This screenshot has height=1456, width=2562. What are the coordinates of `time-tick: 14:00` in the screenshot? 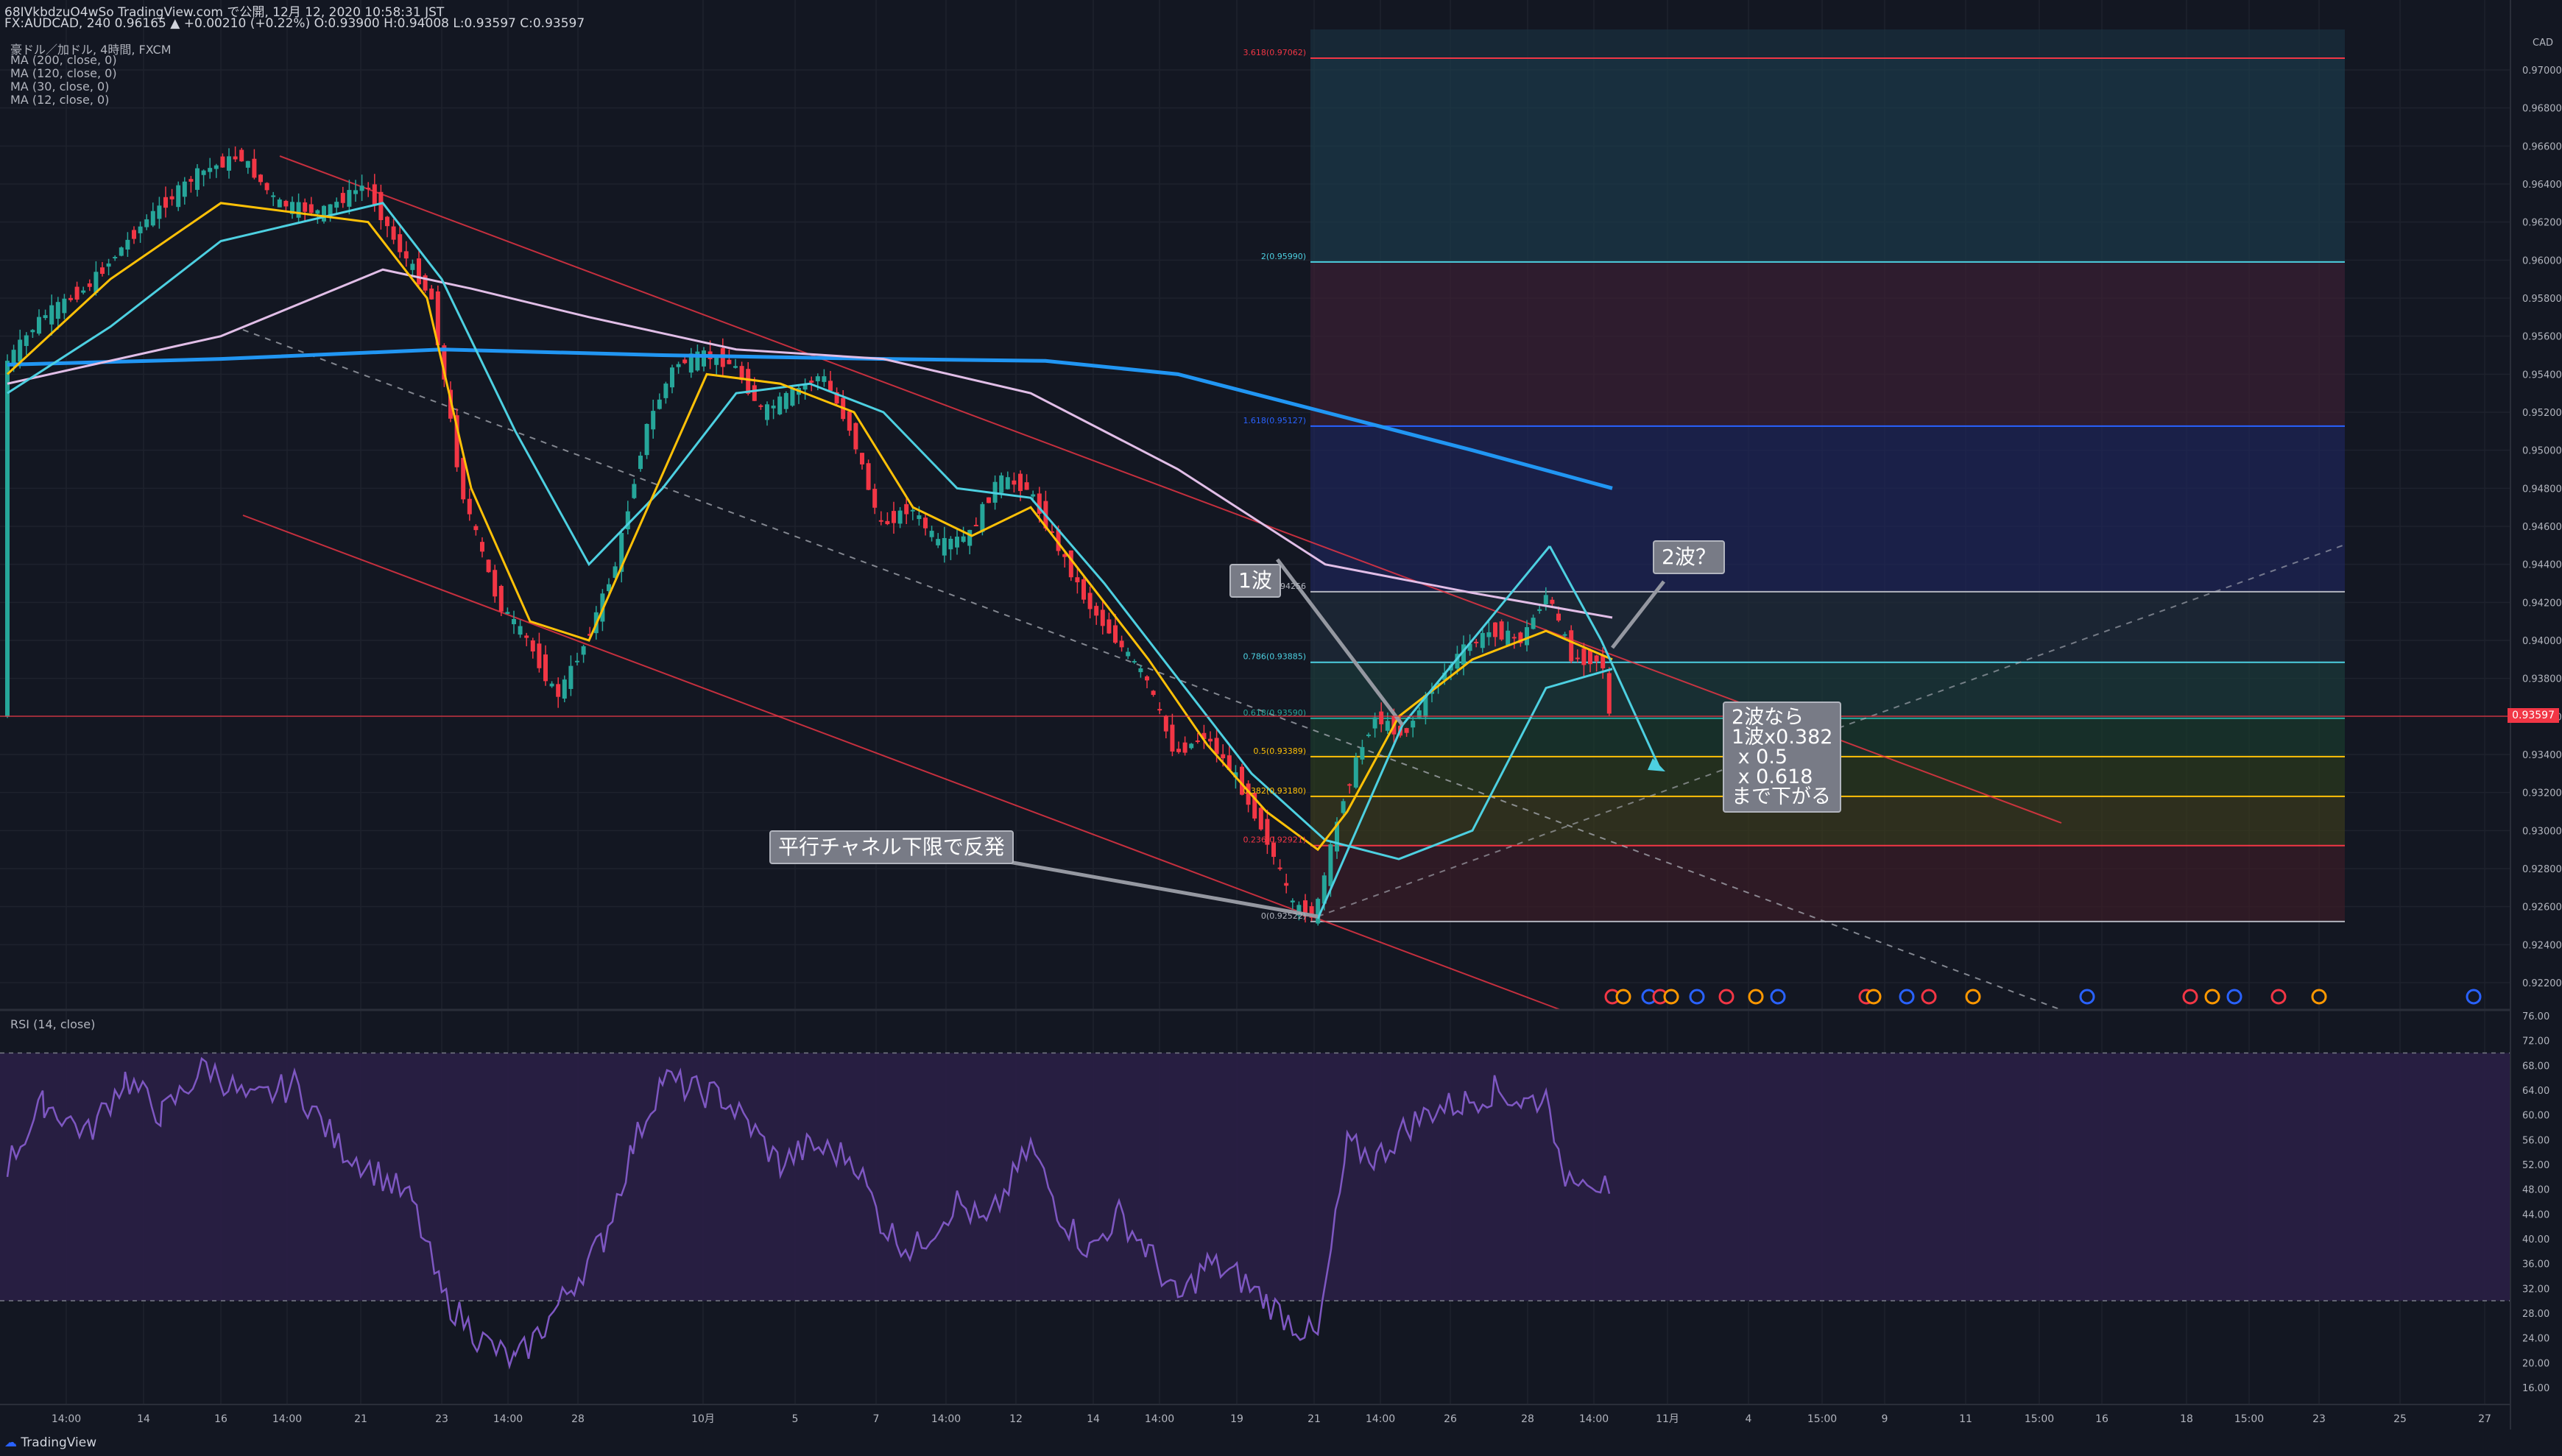 It's located at (508, 1419).